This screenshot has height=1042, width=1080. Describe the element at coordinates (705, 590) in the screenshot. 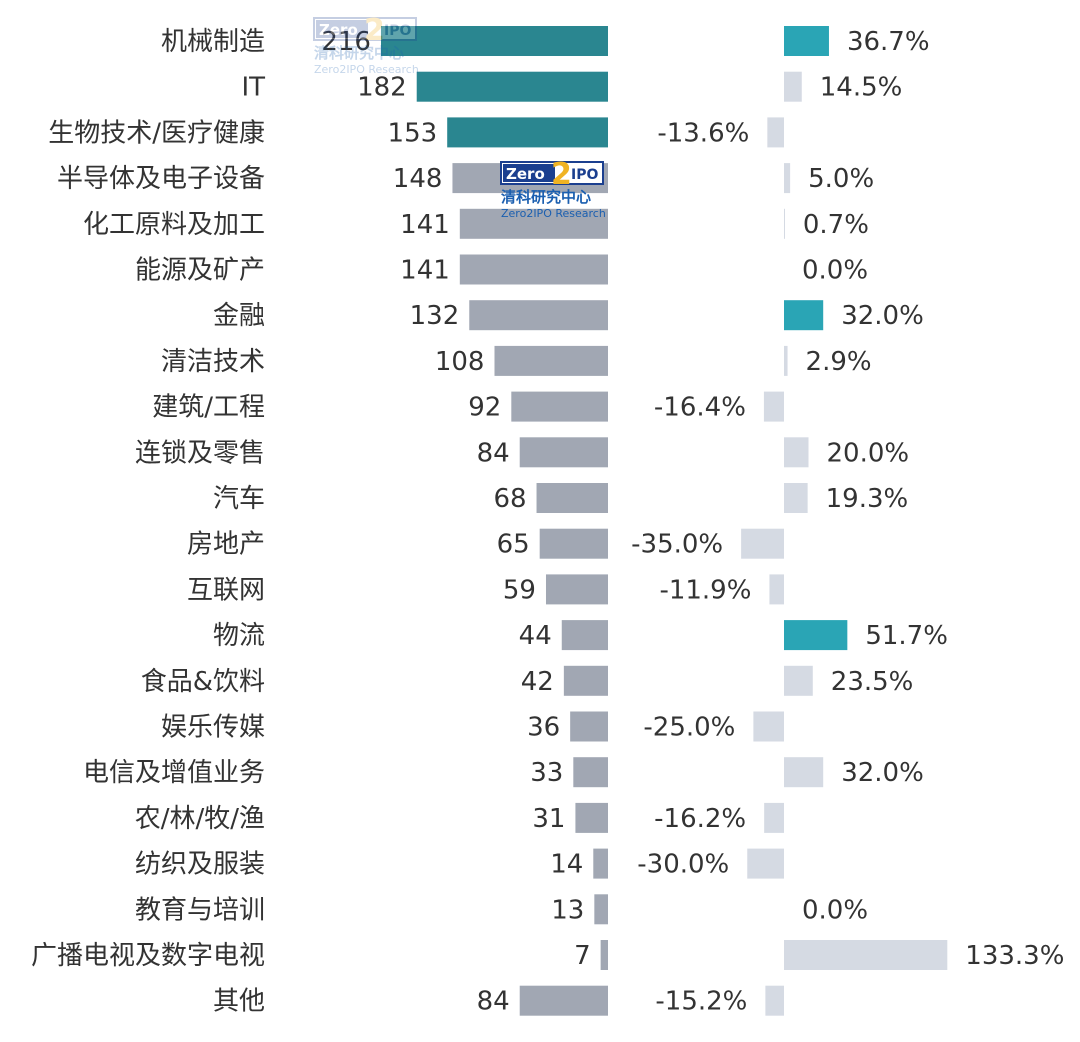

I see `right-value-label: -11.9%` at that location.